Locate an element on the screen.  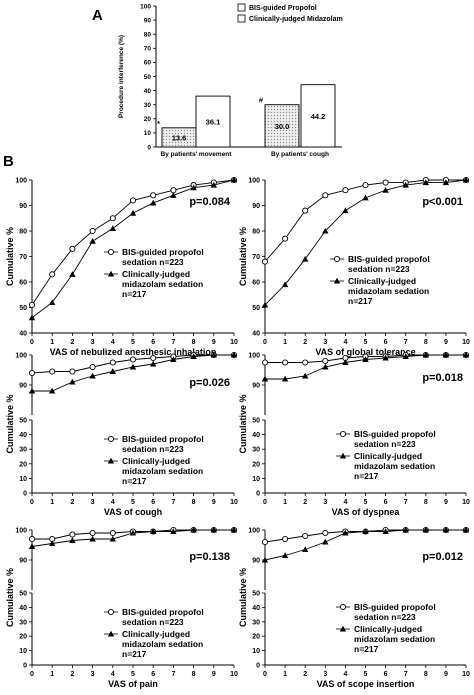
y-tick-label: 20 is located at coordinates (148, 119).